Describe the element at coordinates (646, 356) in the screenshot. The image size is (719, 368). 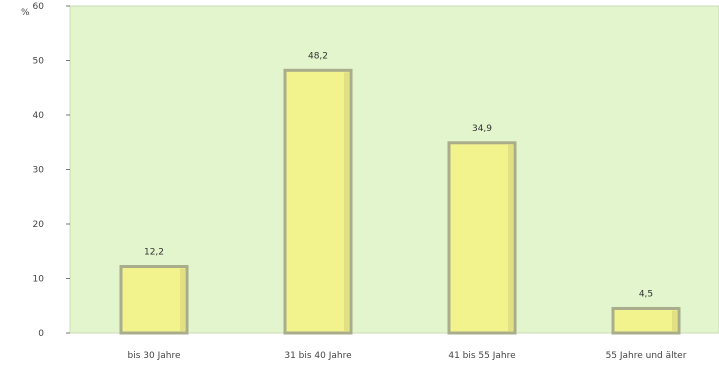
I see `x-tick-label: 55 Jahre und älter` at that location.